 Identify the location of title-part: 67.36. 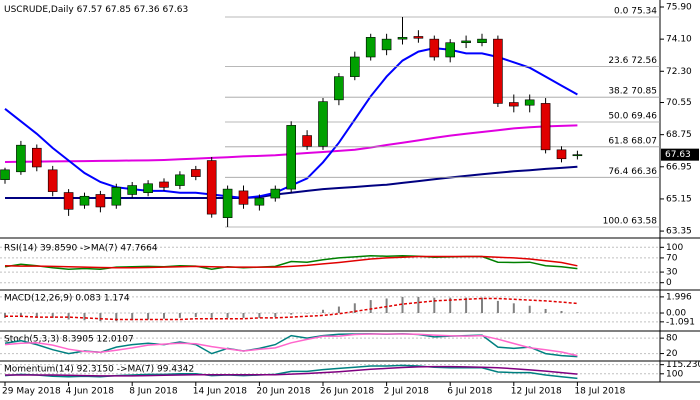
(147, 10).